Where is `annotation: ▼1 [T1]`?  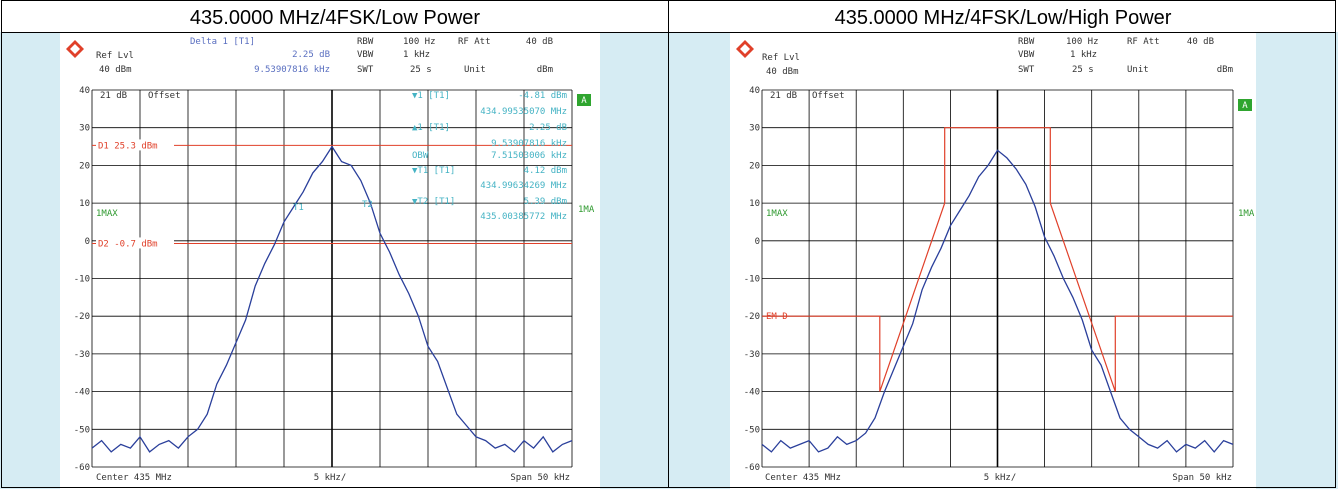 annotation: ▼1 [T1] is located at coordinates (431, 96).